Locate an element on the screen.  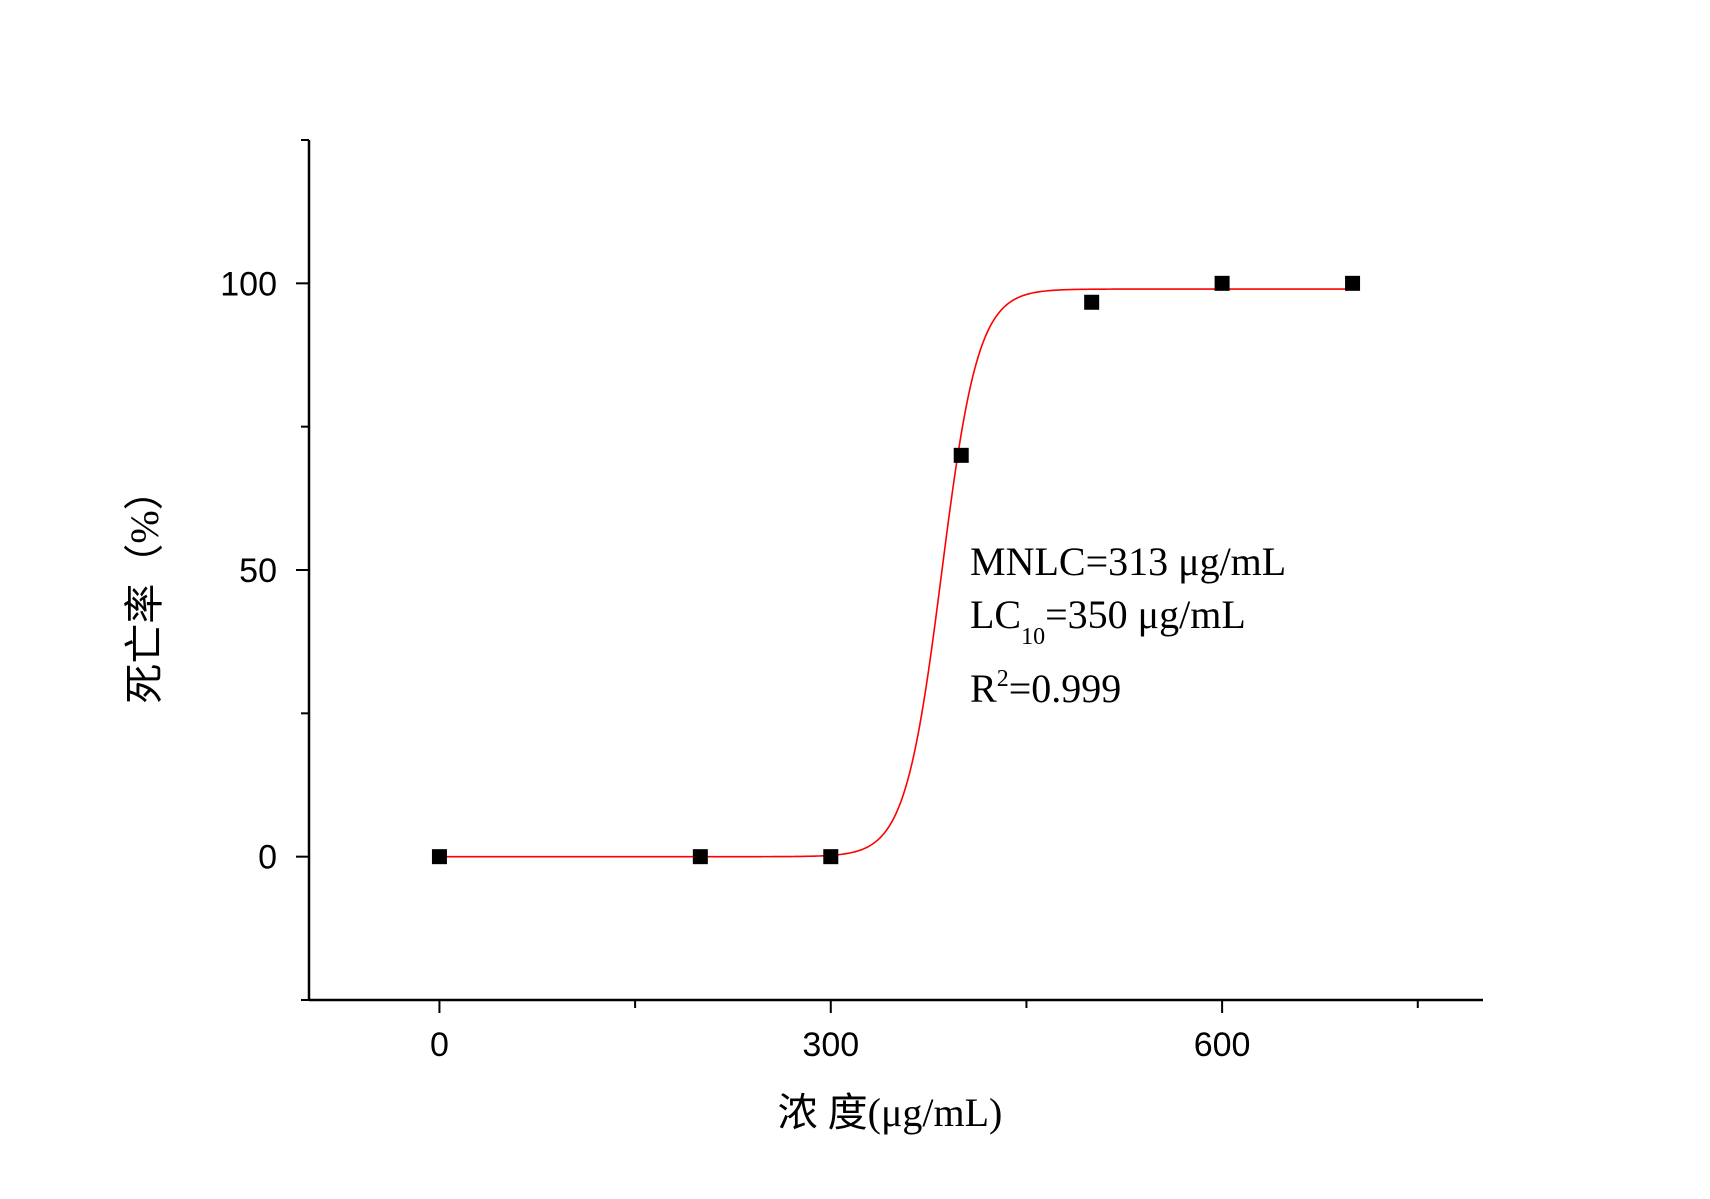
y-tick-label: 100 is located at coordinates (248, 284).